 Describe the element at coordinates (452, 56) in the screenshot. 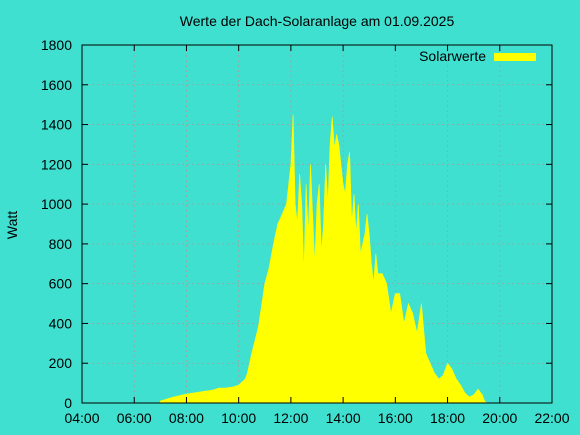

I see `legend-label: Solarwerte` at that location.